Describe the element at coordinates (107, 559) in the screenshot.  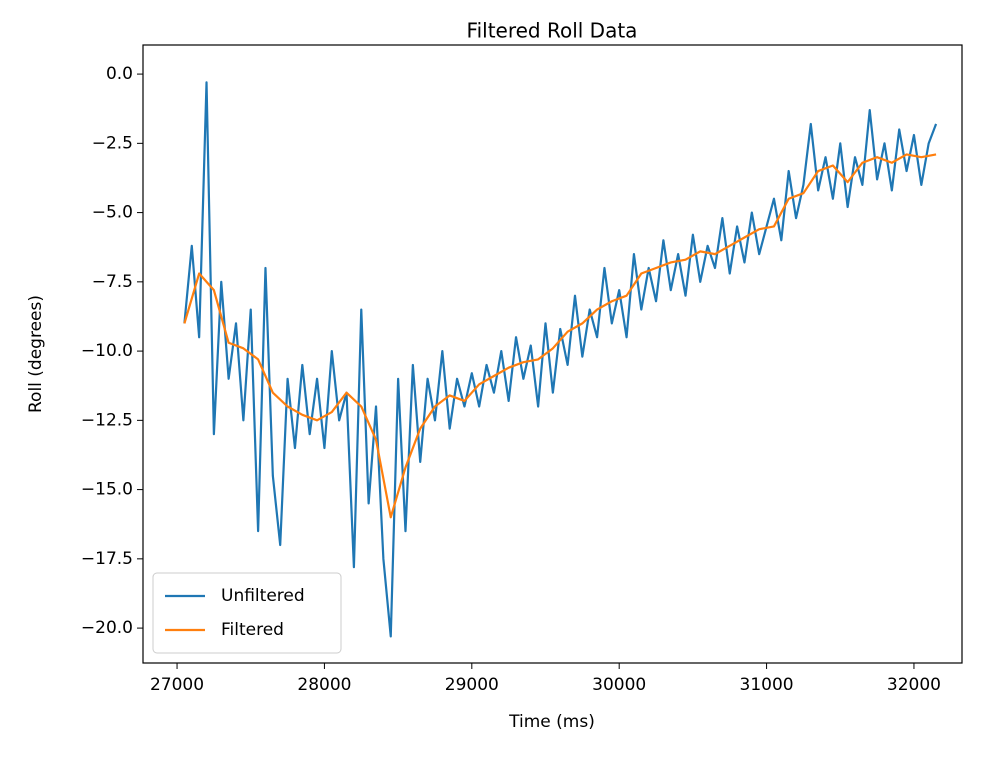
I see `y-tick-label: −17.5` at that location.